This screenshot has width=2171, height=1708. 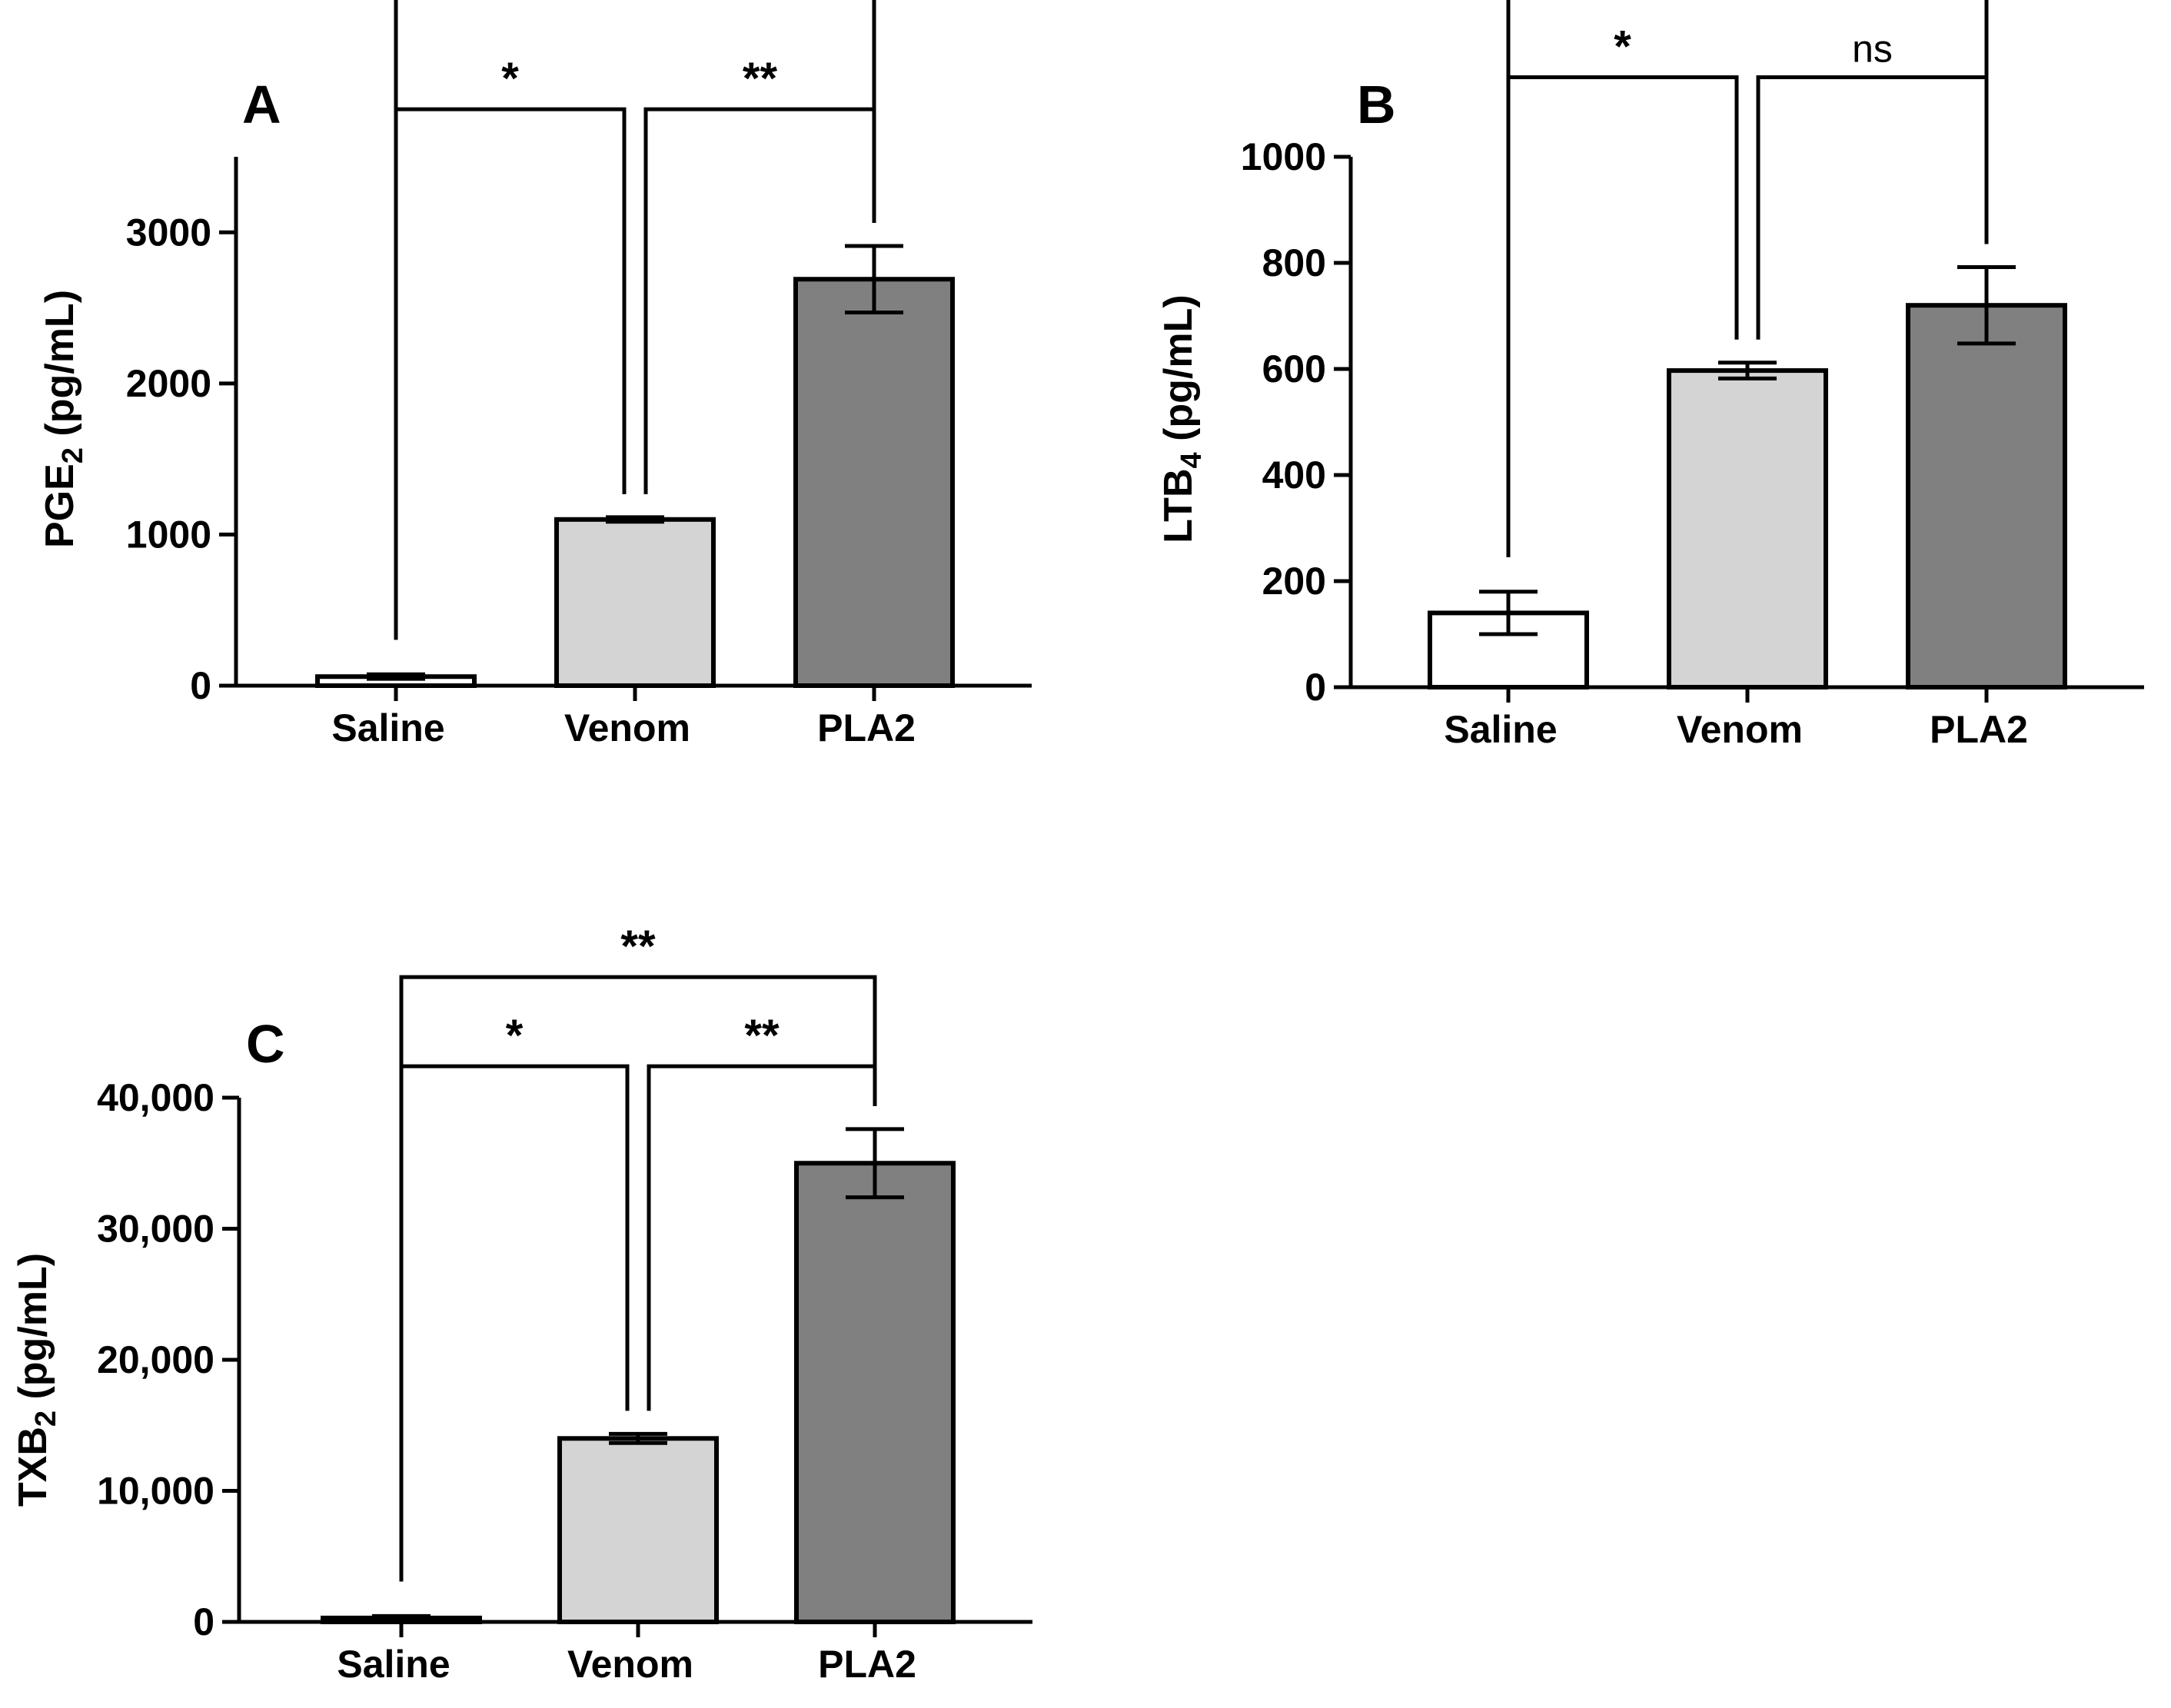 What do you see at coordinates (261, 105) in the screenshot?
I see `panel-label: A` at bounding box center [261, 105].